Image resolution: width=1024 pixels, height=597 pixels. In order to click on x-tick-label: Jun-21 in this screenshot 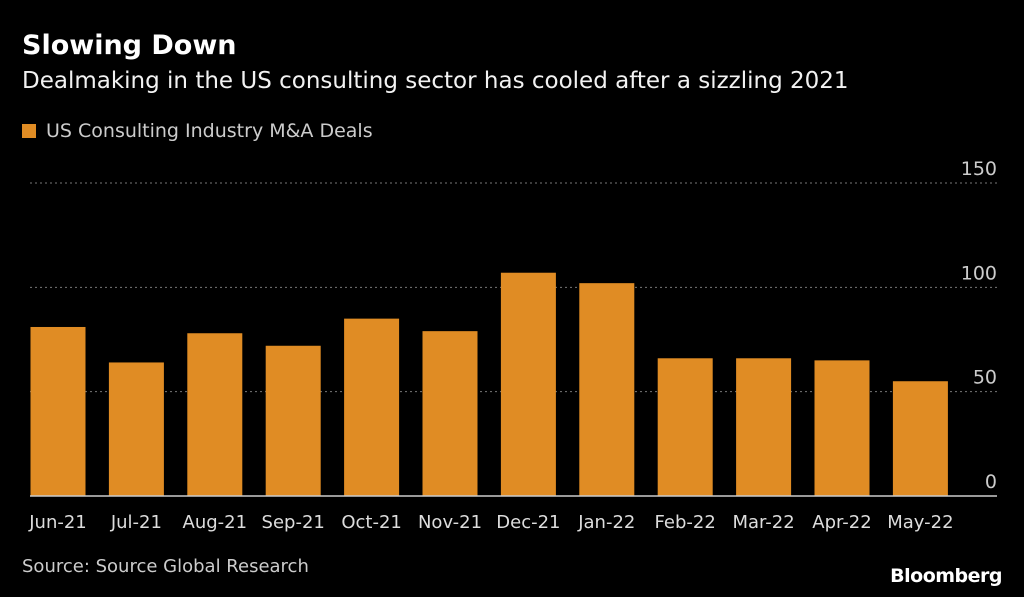, I will do `click(57, 522)`.